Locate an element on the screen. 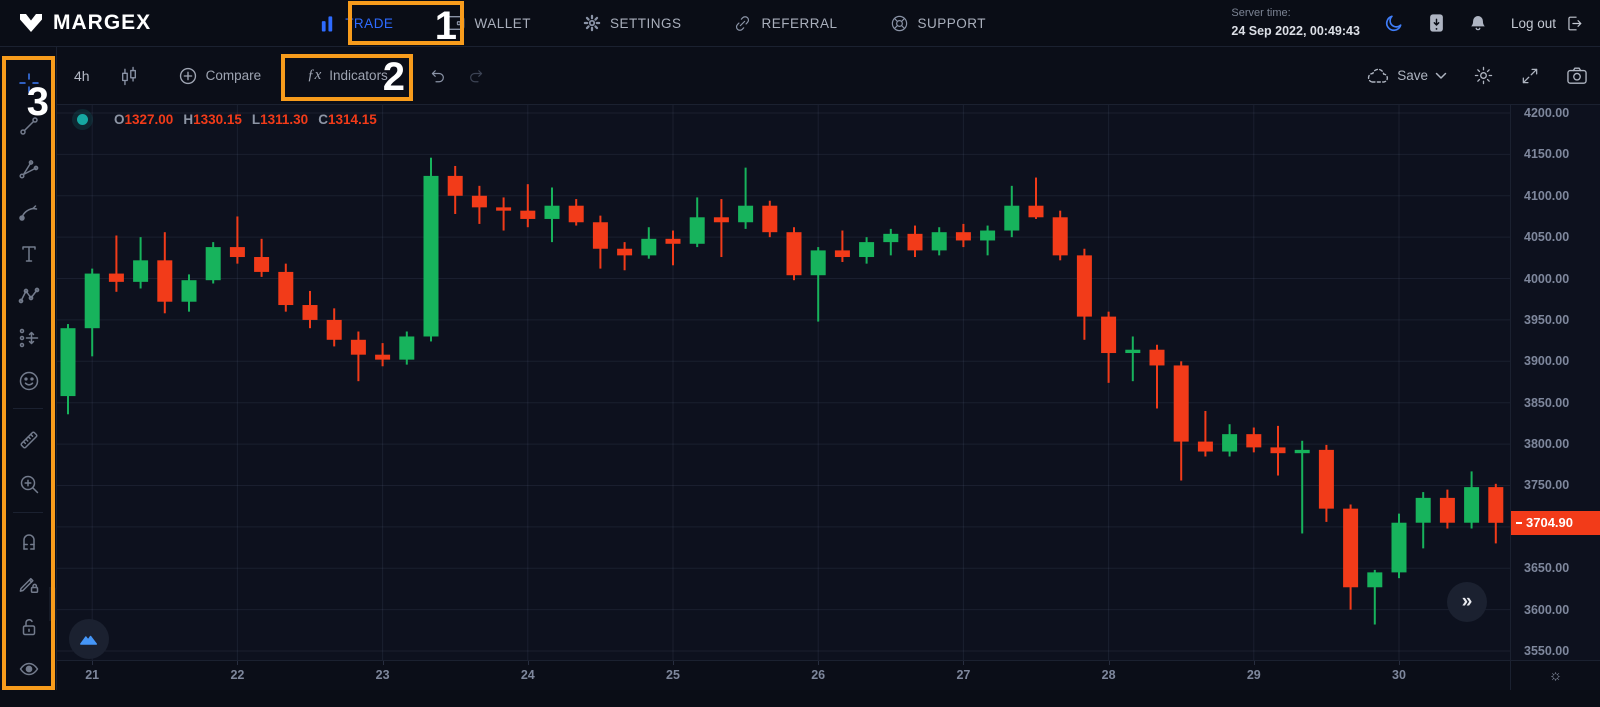 The image size is (1600, 707). undo-icon is located at coordinates (438, 75).